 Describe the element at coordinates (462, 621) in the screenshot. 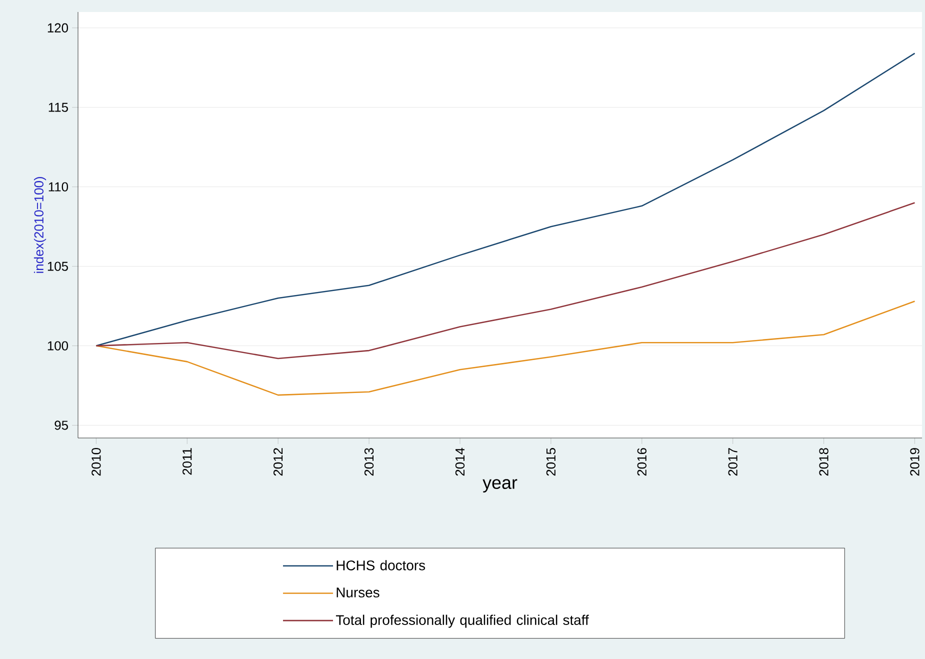

I see `legend-label: Total professionally qualified clinical staff` at that location.